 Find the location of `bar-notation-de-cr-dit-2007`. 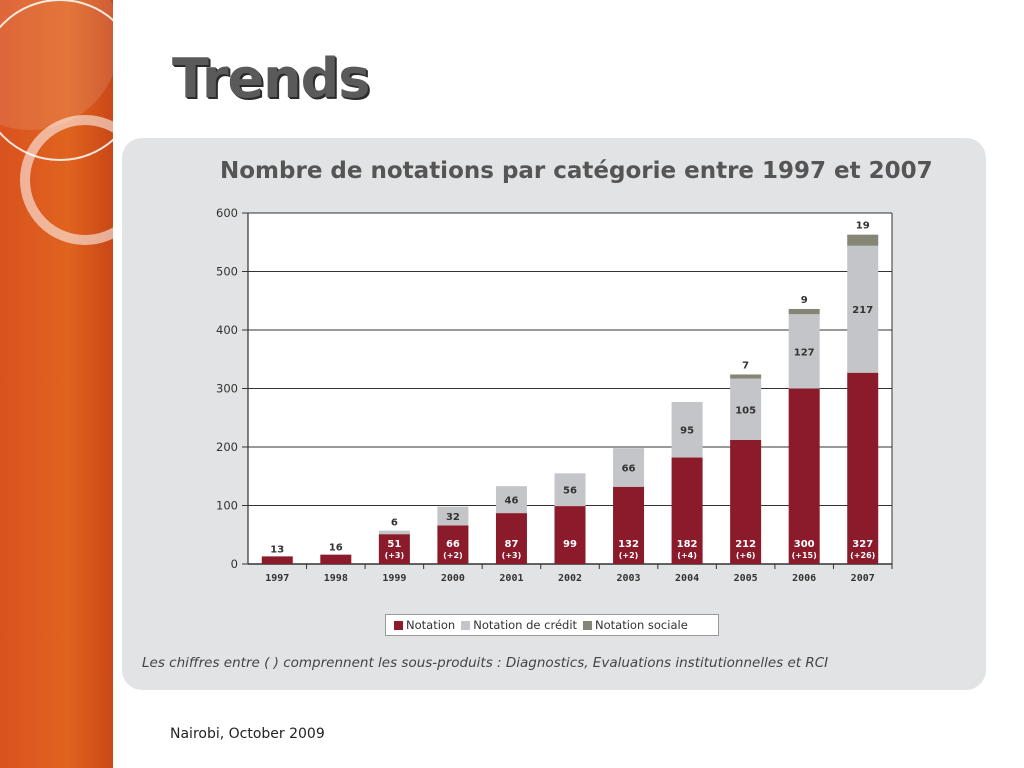

bar-notation-de-cr-dit-2007 is located at coordinates (863, 309).